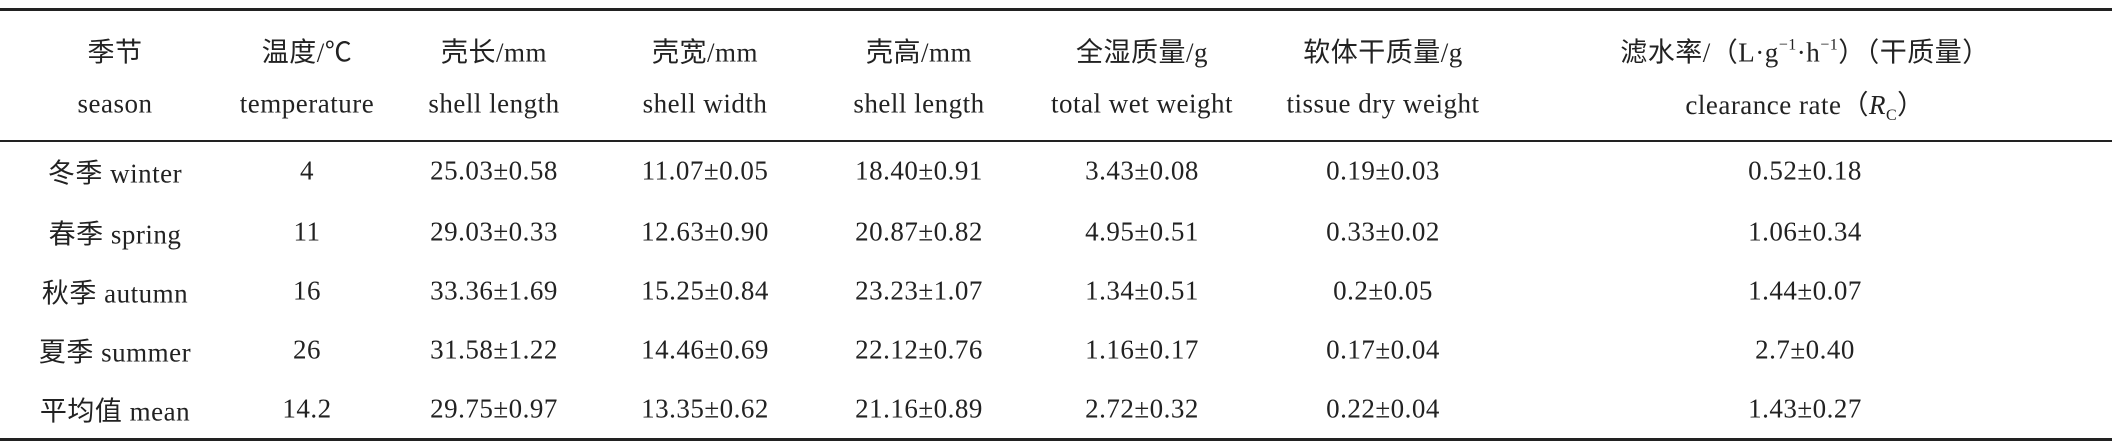 The image size is (2112, 448). What do you see at coordinates (919, 408) in the screenshot?
I see `table-cell: 21.16±0.89` at bounding box center [919, 408].